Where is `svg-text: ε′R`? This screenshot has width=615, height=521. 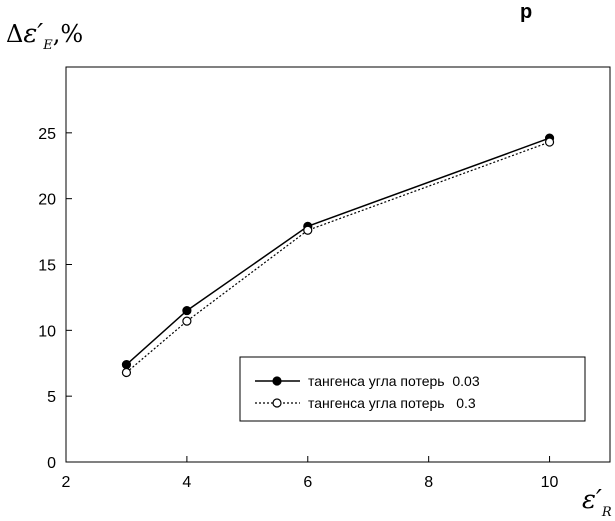
svg-text: ε′R is located at coordinates (597, 502).